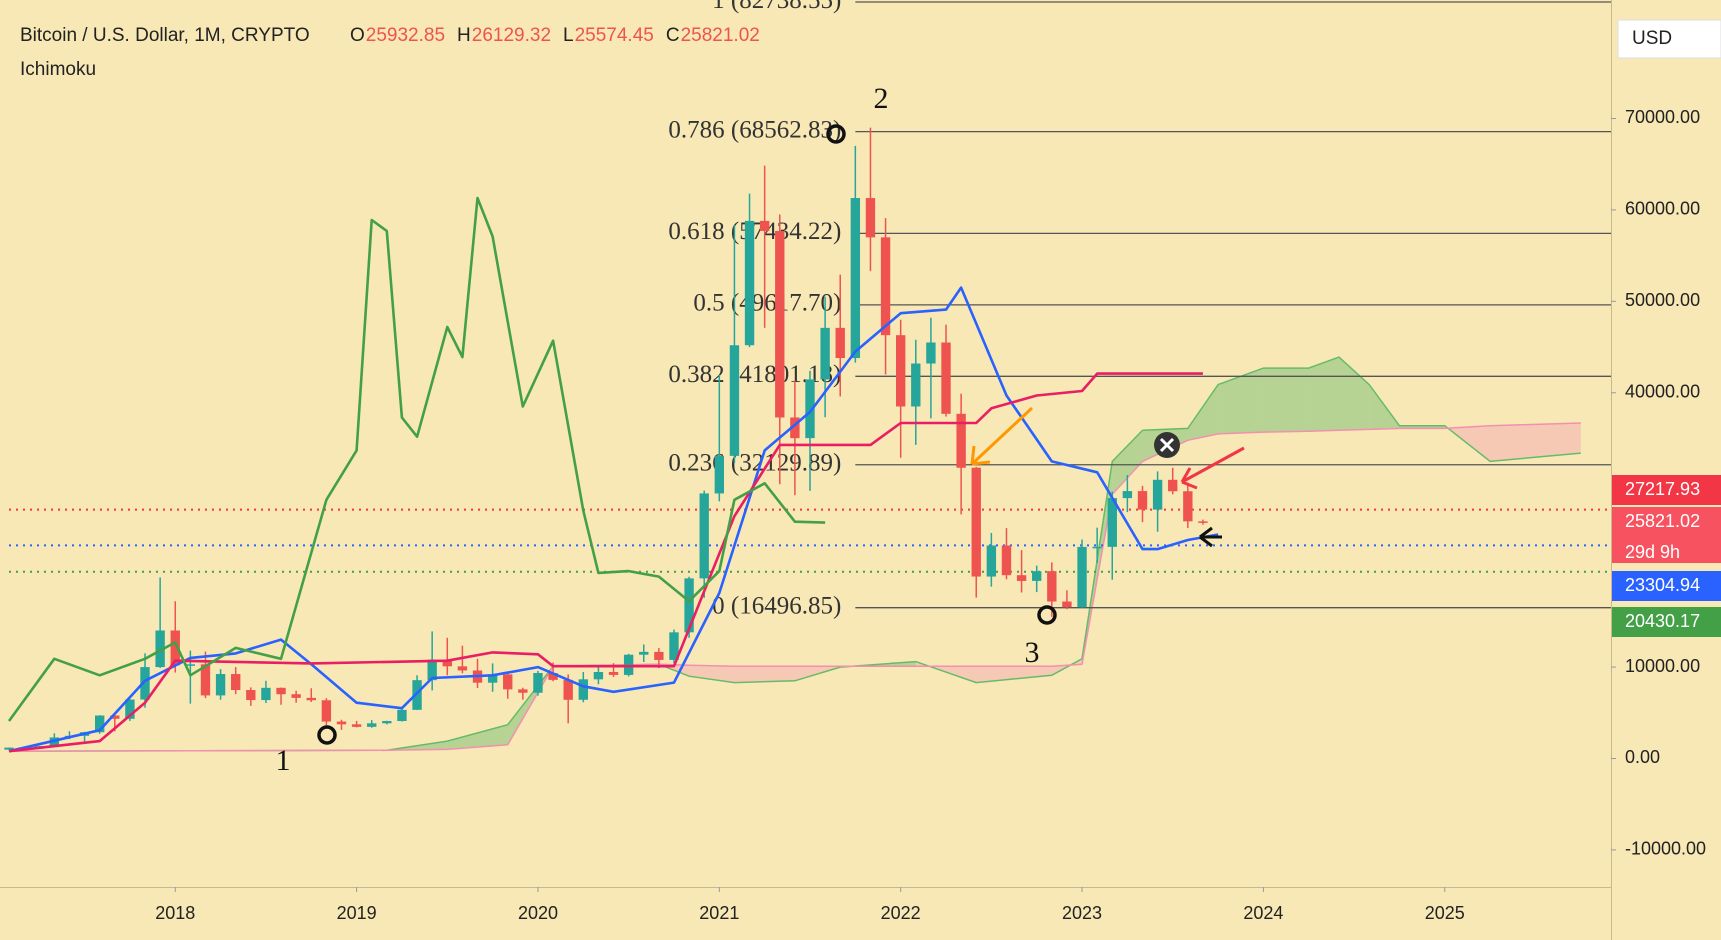  What do you see at coordinates (1642, 757) in the screenshot?
I see `y-tick-label: 0.00` at bounding box center [1642, 757].